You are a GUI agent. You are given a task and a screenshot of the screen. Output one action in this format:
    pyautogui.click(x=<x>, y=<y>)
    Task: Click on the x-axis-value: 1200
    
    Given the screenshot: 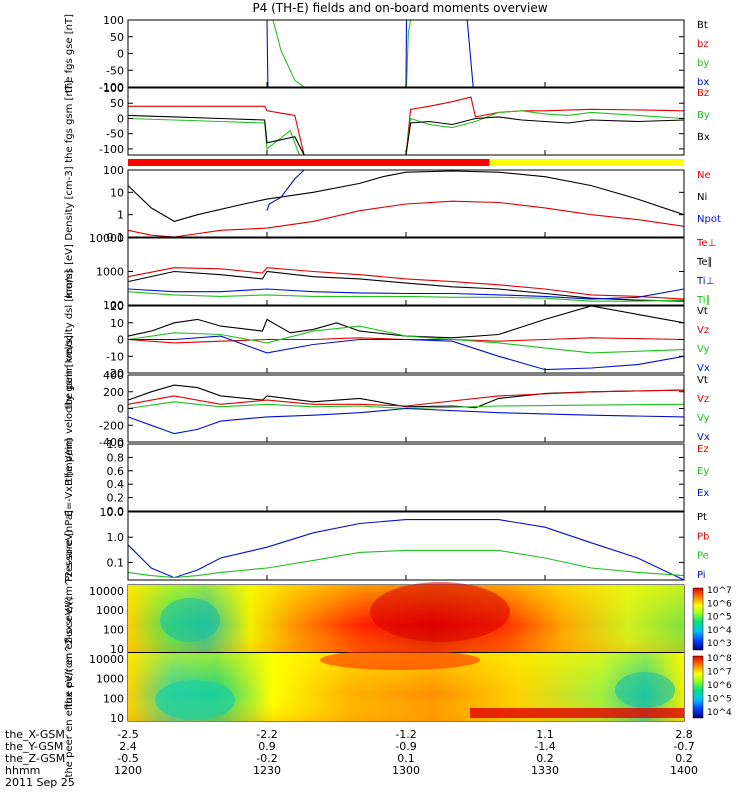 What is the action you would take?
    pyautogui.click(x=128, y=770)
    